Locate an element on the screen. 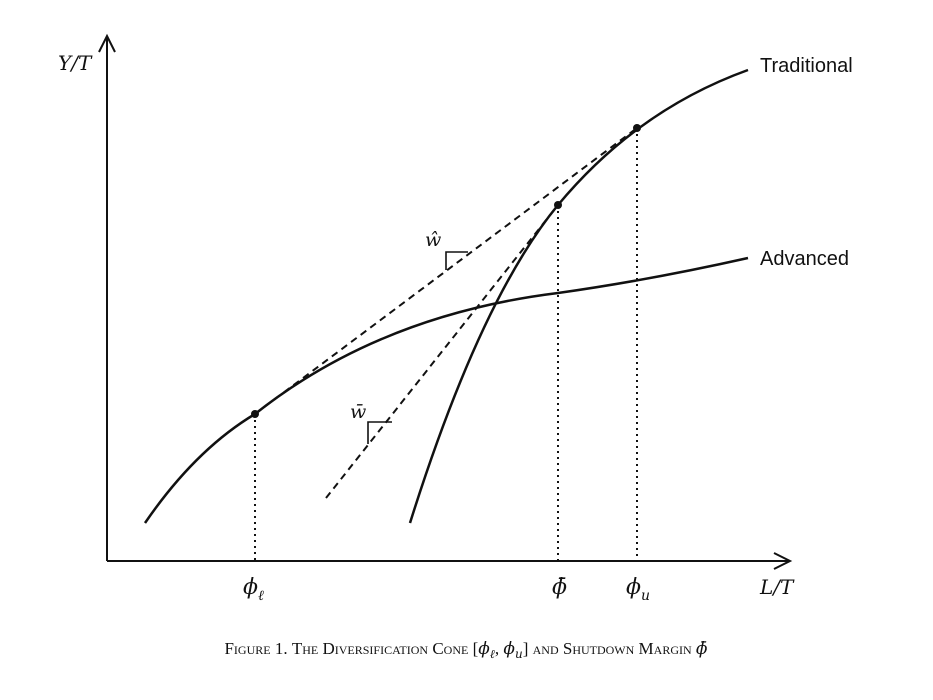 This screenshot has height=700, width=933. phi-bar-tick-label: ϕ̄ is located at coordinates (559, 587).